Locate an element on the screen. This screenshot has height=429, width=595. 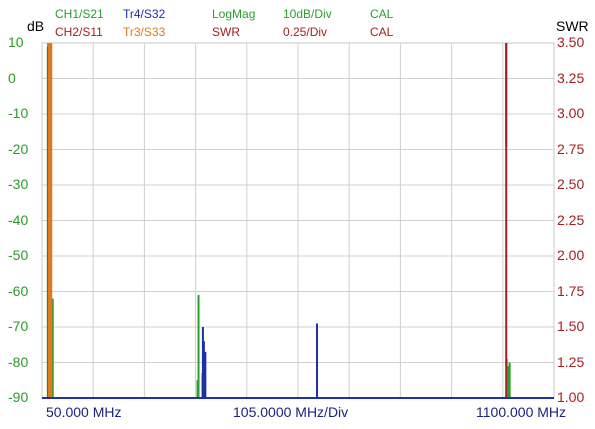
left-axis-tick-label: -10 is located at coordinates (18, 113).